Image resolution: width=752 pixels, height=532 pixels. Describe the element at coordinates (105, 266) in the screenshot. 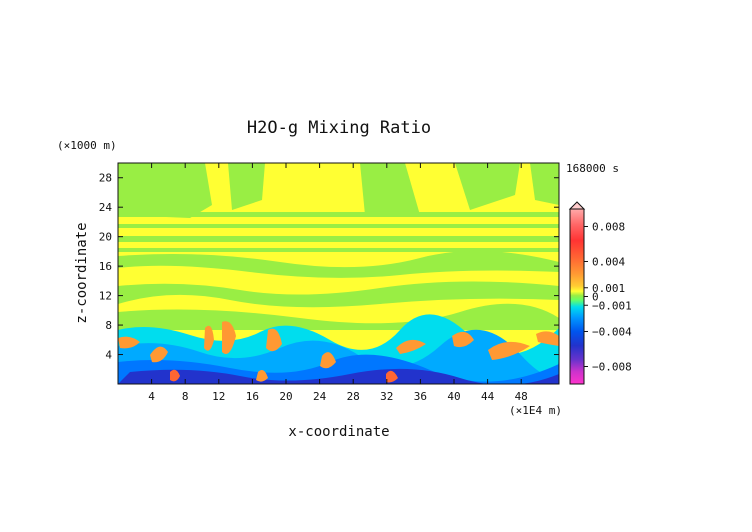

I see `y-tick-label: 16` at that location.